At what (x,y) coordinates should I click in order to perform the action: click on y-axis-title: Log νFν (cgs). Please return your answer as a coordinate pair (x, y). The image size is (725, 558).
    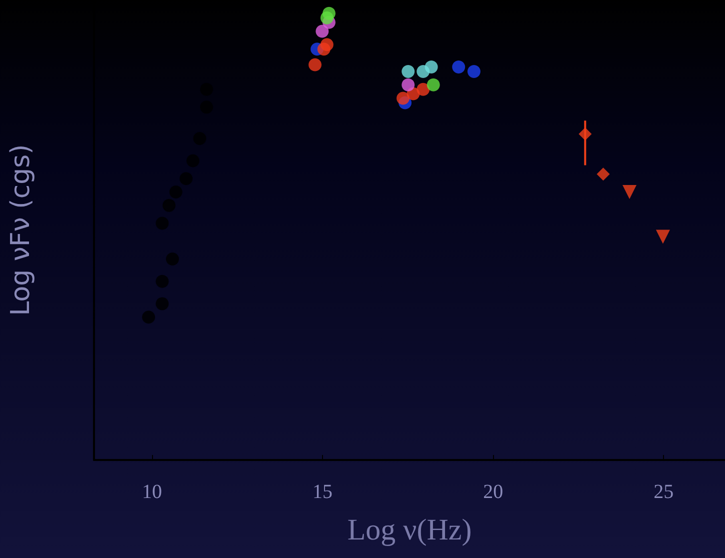
    Looking at the image, I should click on (21, 230).